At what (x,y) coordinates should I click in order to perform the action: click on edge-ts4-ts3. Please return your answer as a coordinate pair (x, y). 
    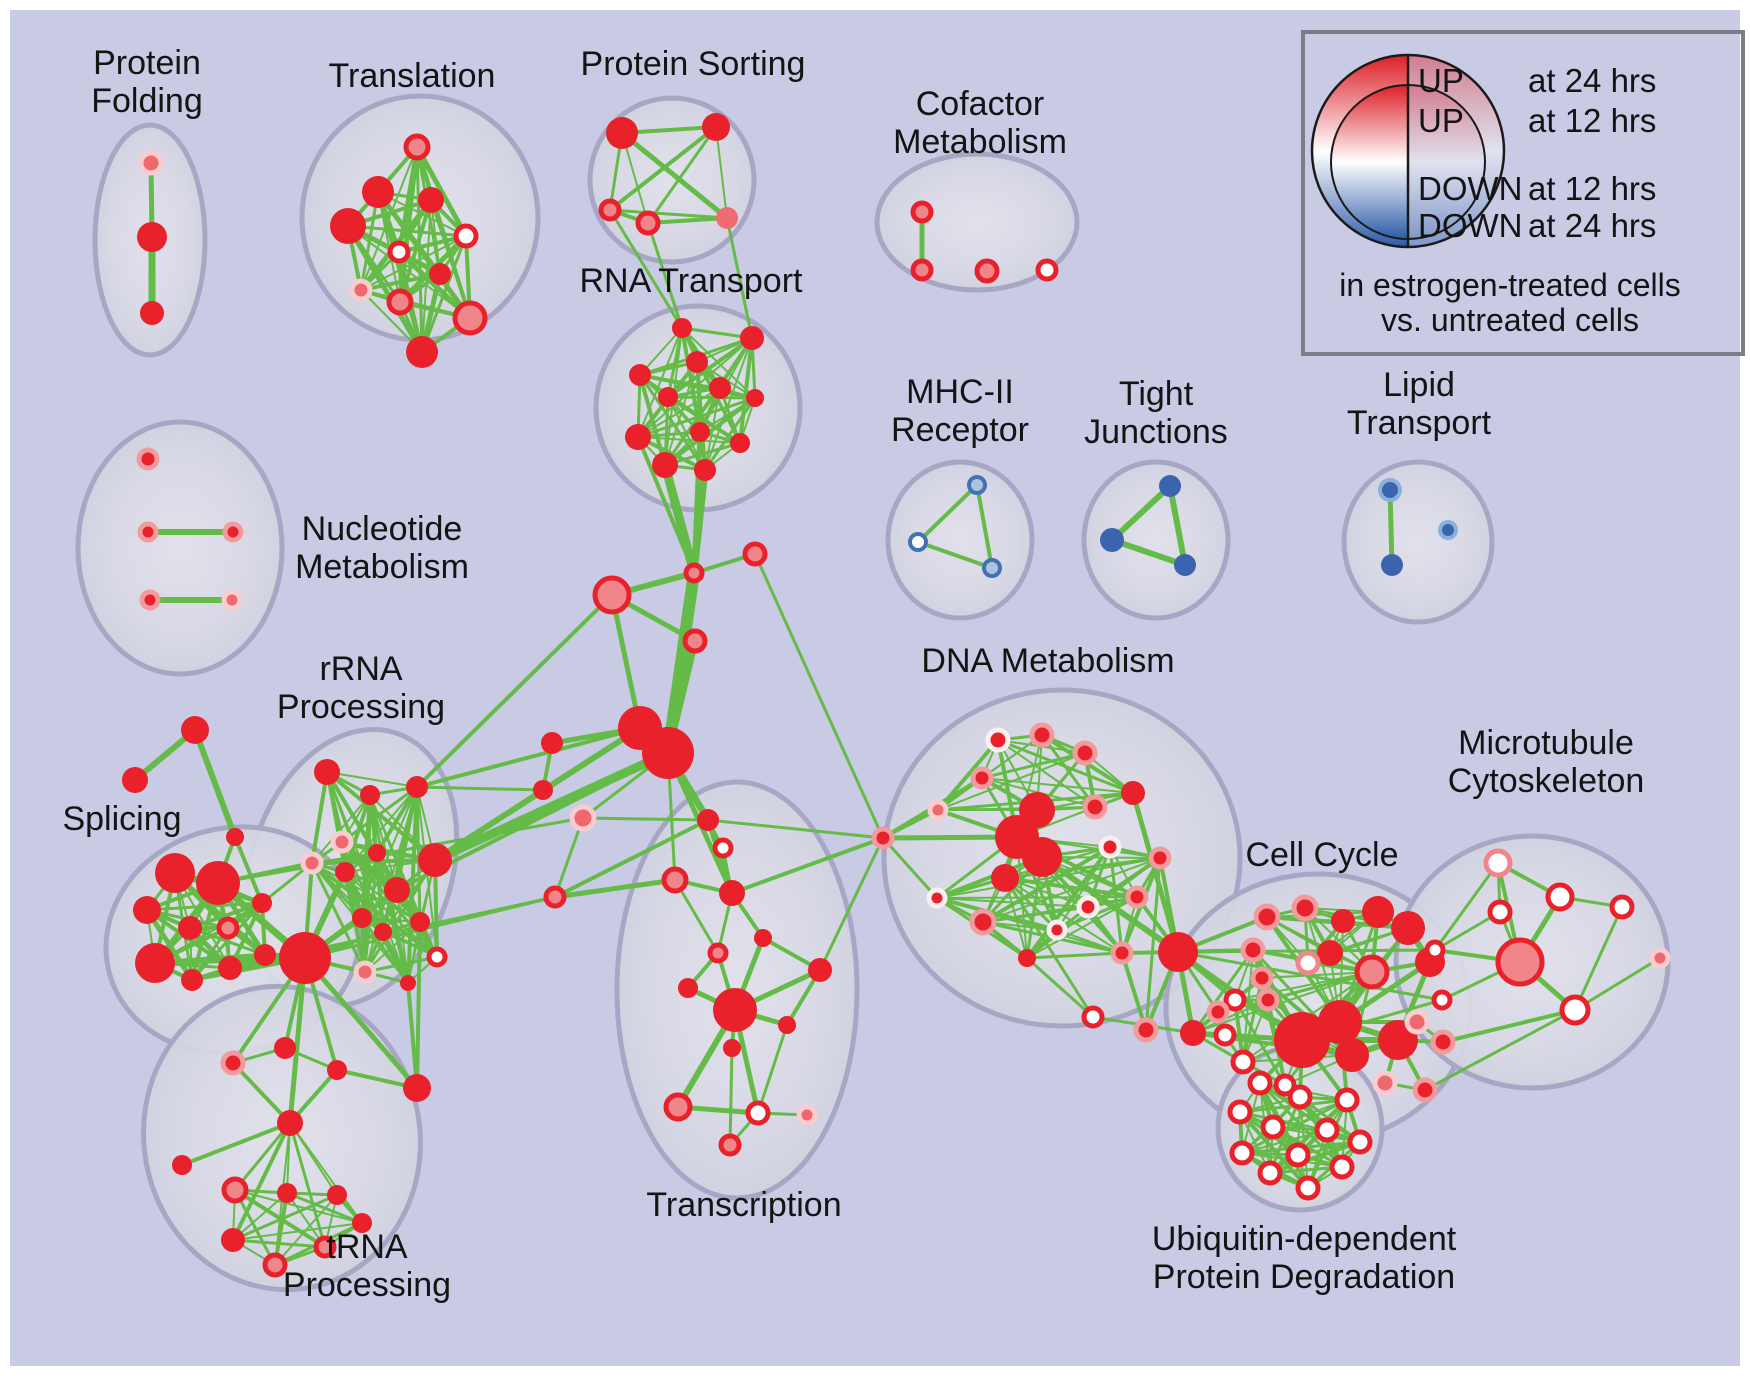
    Looking at the image, I should click on (615, 888).